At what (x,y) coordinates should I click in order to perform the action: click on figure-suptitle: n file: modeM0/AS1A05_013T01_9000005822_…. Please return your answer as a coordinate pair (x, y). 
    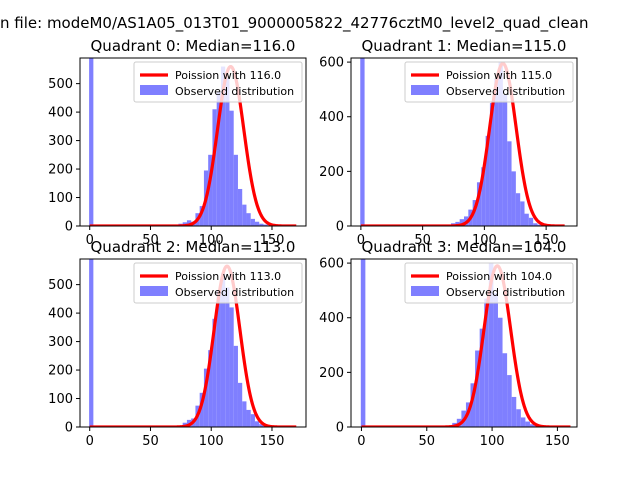
    Looking at the image, I should click on (294, 23).